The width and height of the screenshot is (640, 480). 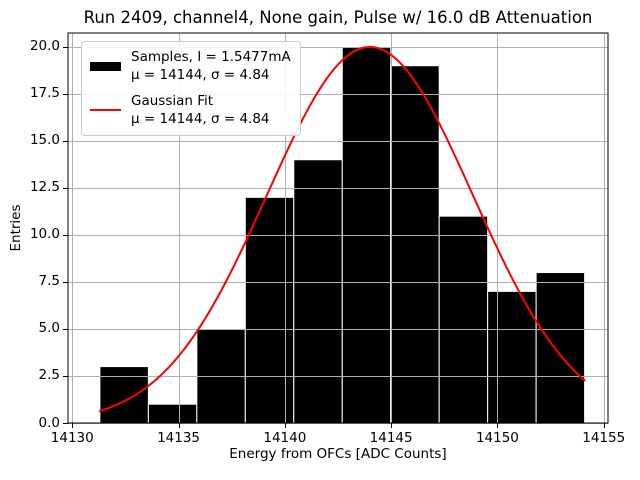 I want to click on fit-swatch-box, so click(x=105, y=110).